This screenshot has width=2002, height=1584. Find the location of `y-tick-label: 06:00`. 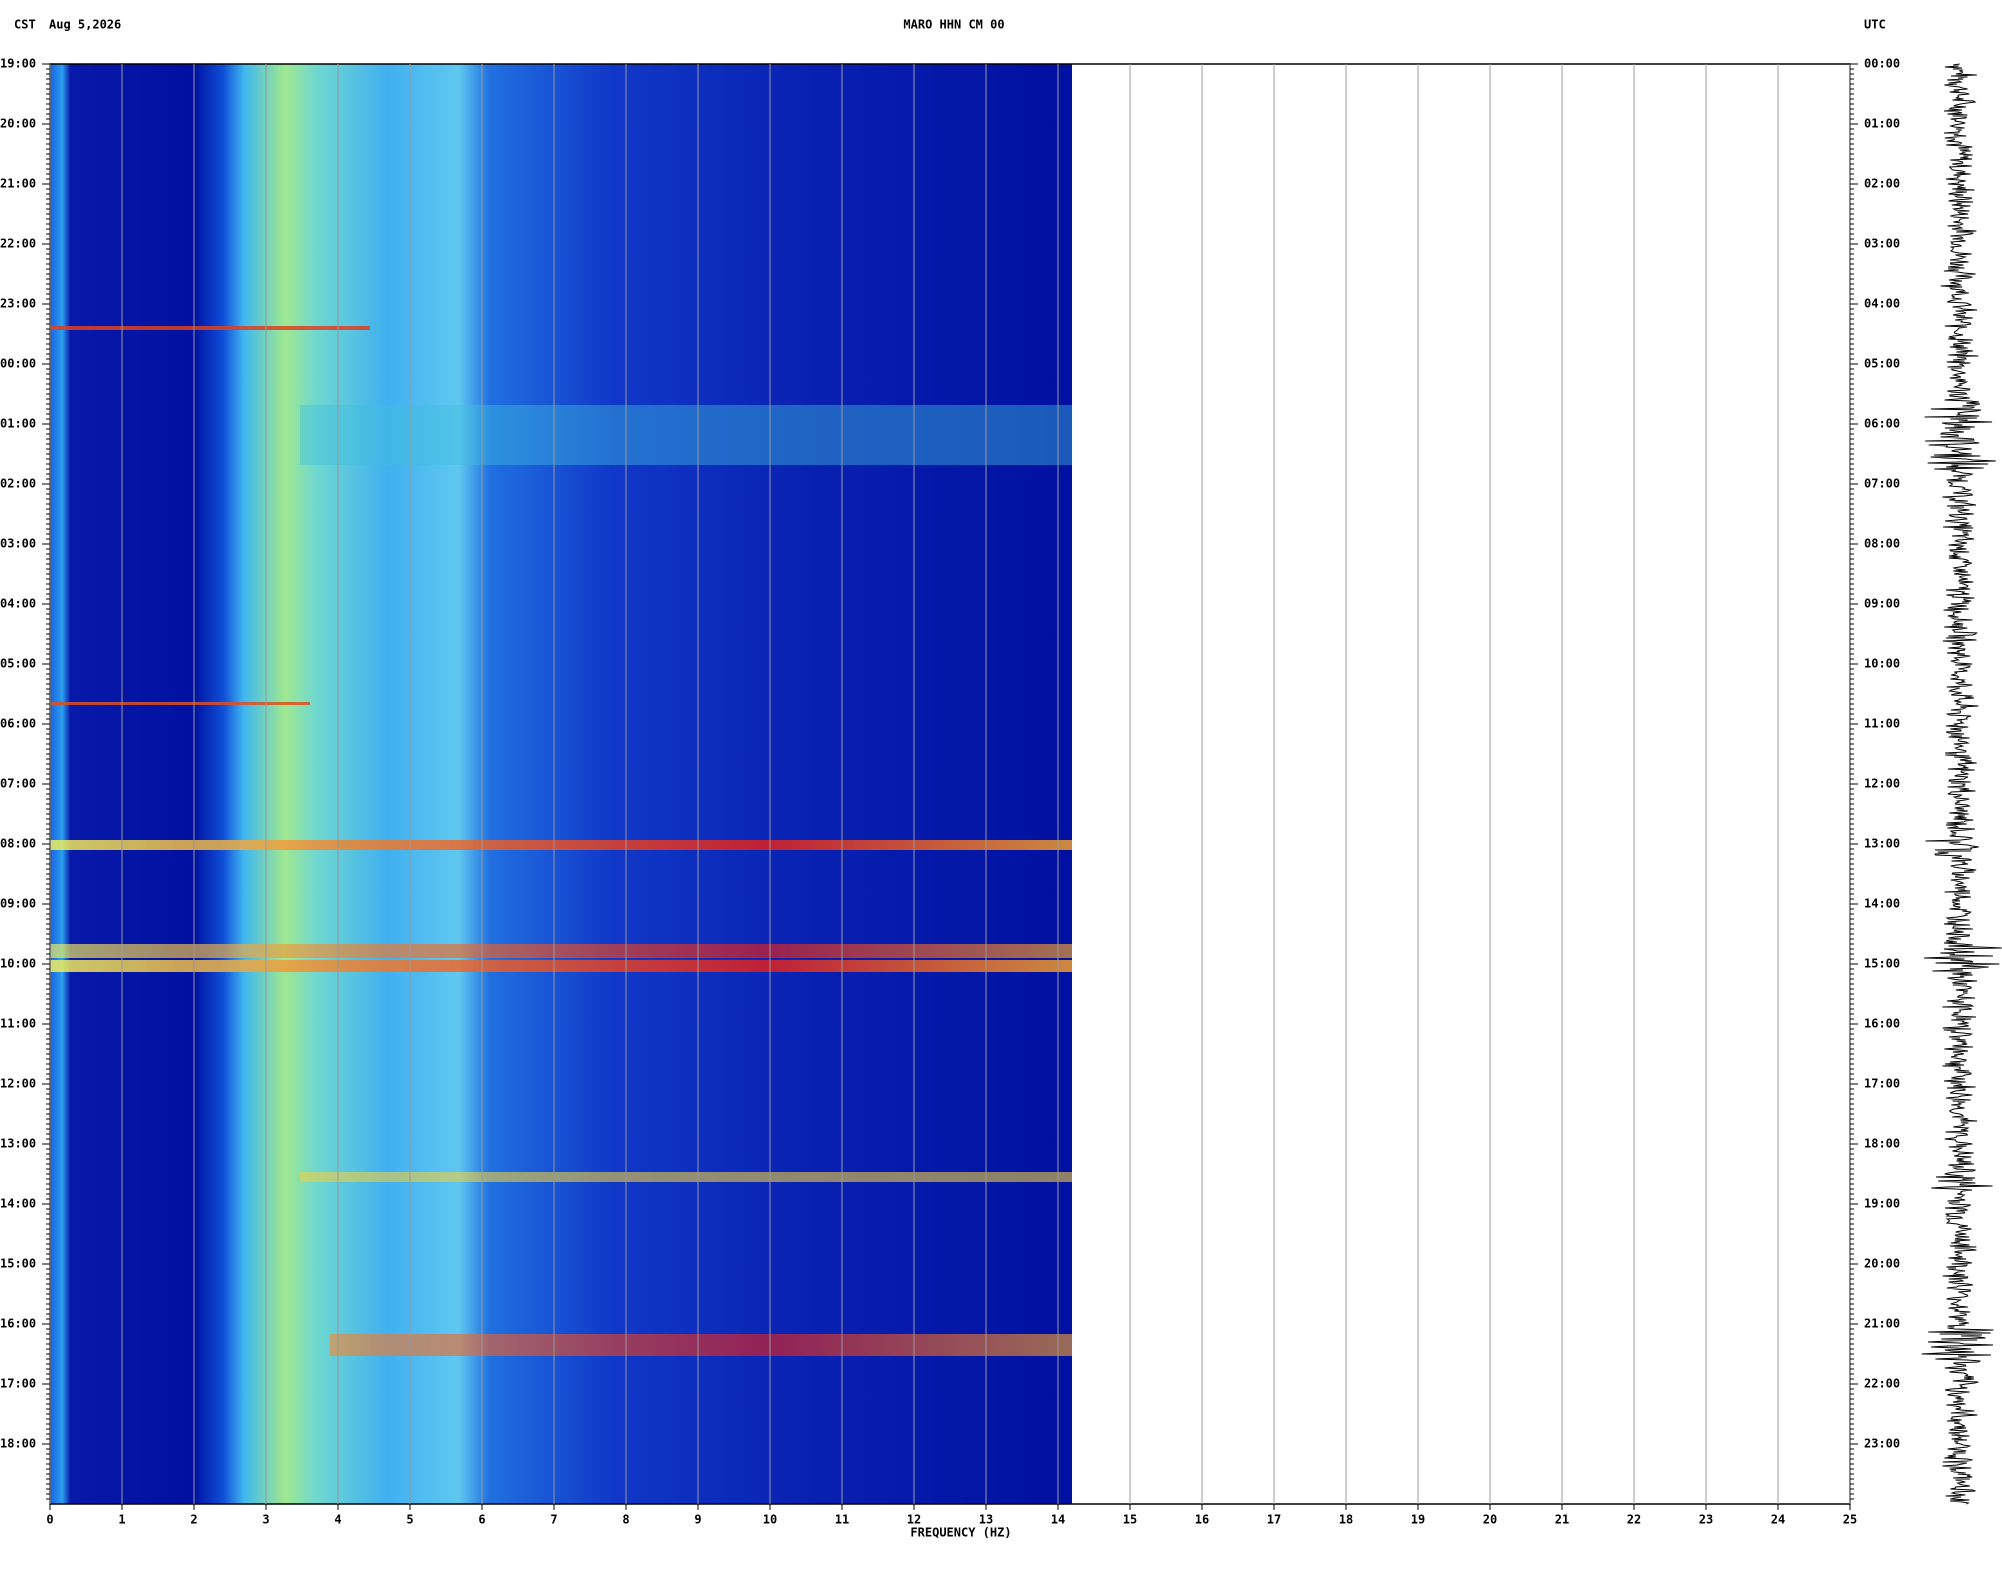

y-tick-label: 06:00 is located at coordinates (18, 724).